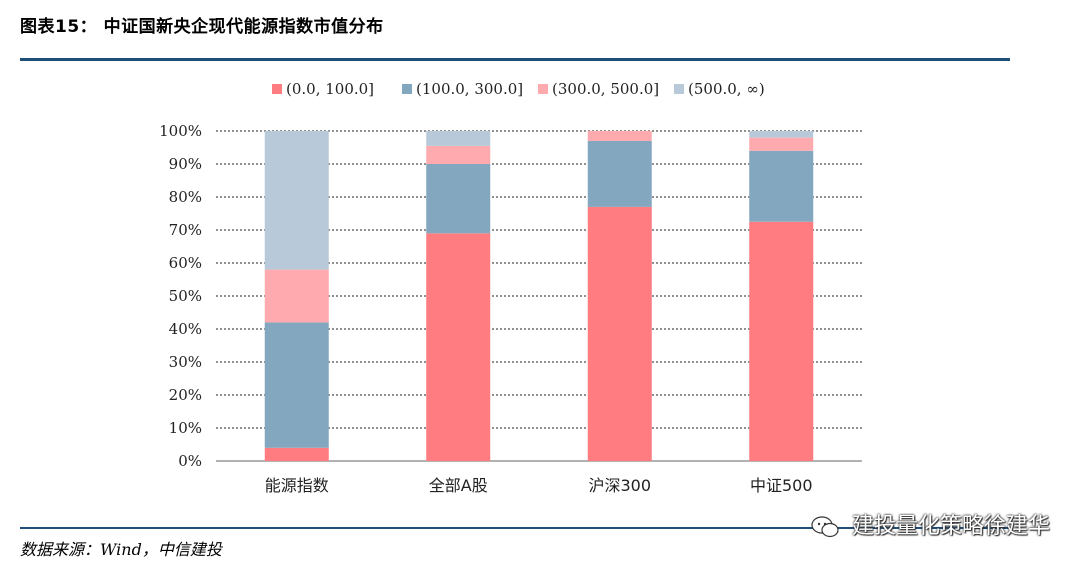 The height and width of the screenshot is (570, 1080). What do you see at coordinates (202, 27) in the screenshot?
I see `figure-title: 图表15： 中证国新央企现代能源指数市值分布` at bounding box center [202, 27].